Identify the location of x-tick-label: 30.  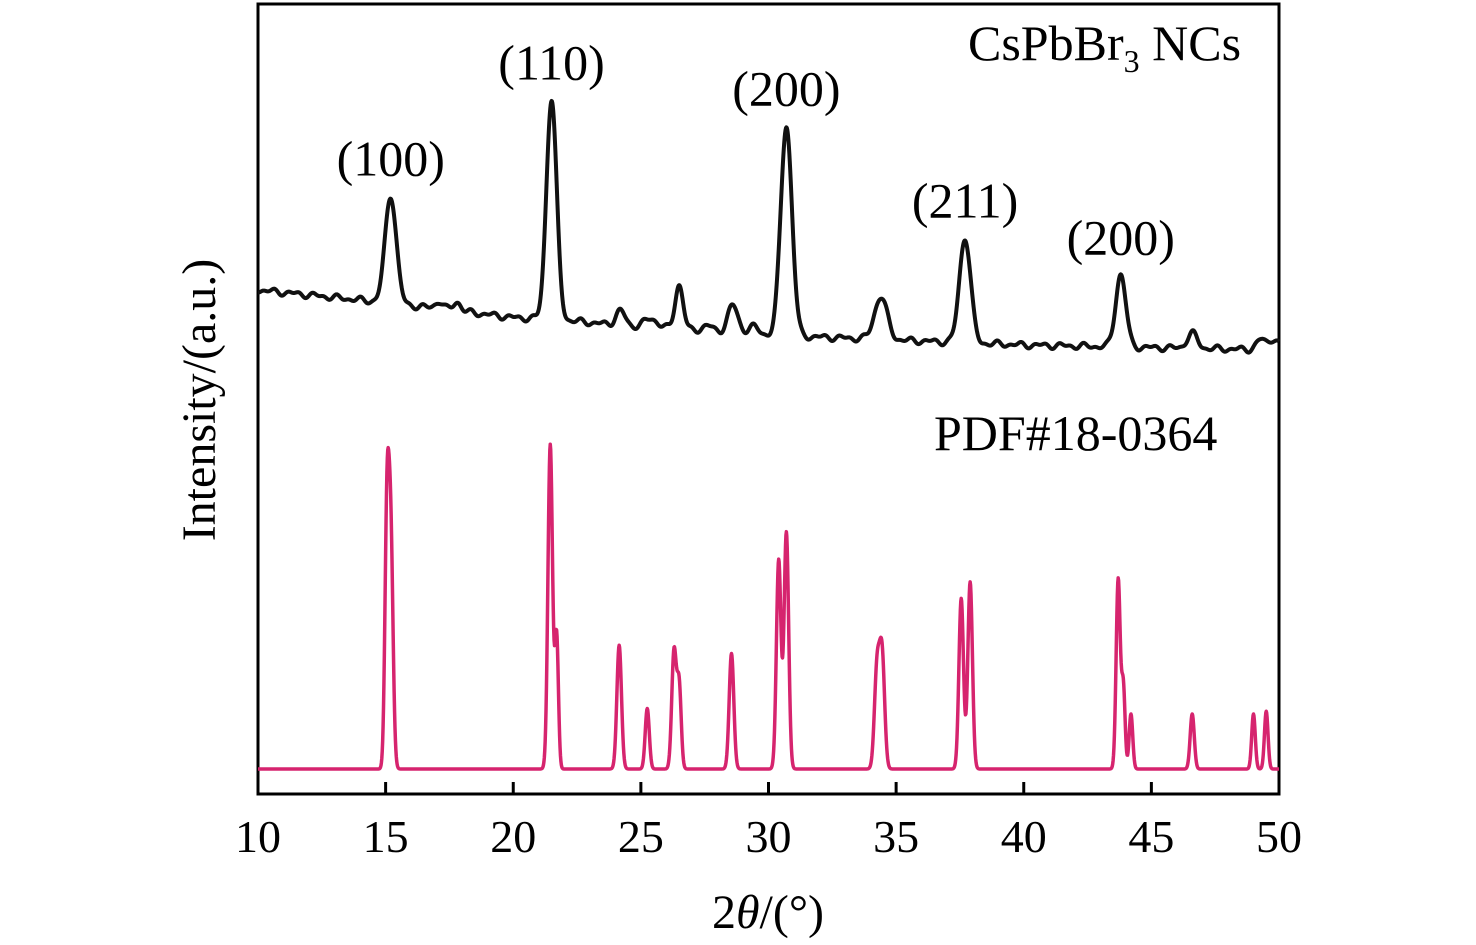
(769, 836).